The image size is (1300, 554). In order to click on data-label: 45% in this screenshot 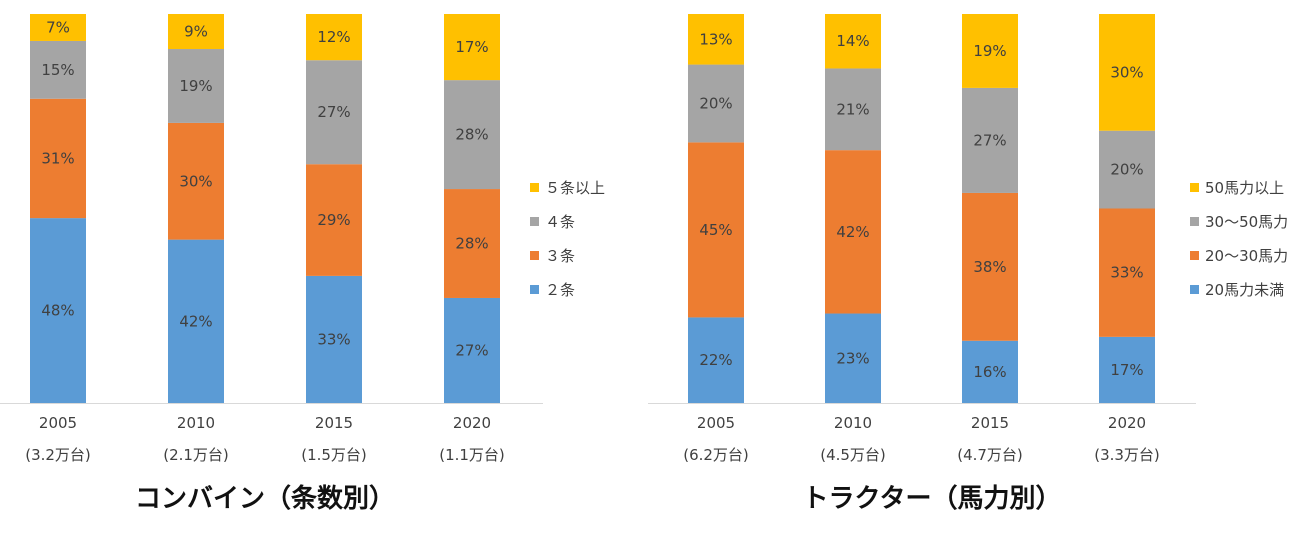, I will do `click(715, 230)`.